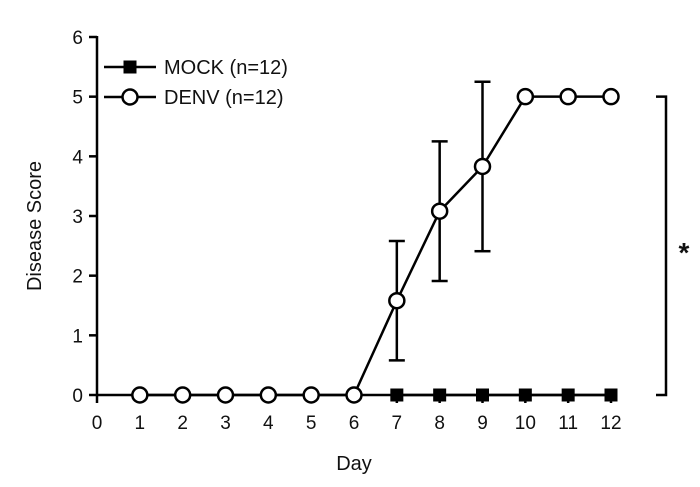 The width and height of the screenshot is (700, 487). Describe the element at coordinates (77, 98) in the screenshot. I see `y-tick-label: 5` at that location.